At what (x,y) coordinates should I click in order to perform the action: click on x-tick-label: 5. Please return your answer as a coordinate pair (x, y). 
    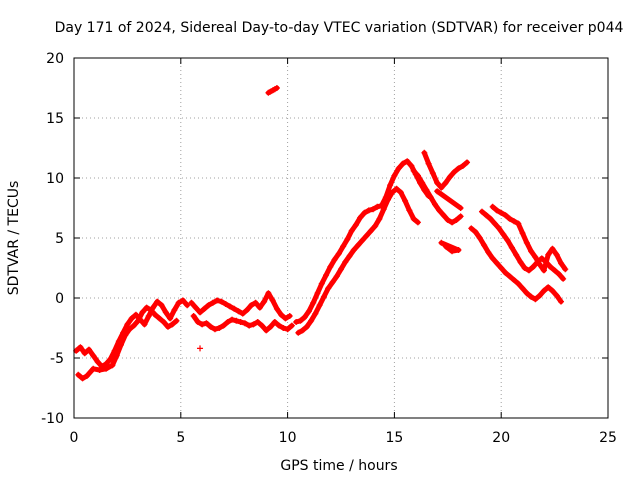
    Looking at the image, I should click on (180, 438).